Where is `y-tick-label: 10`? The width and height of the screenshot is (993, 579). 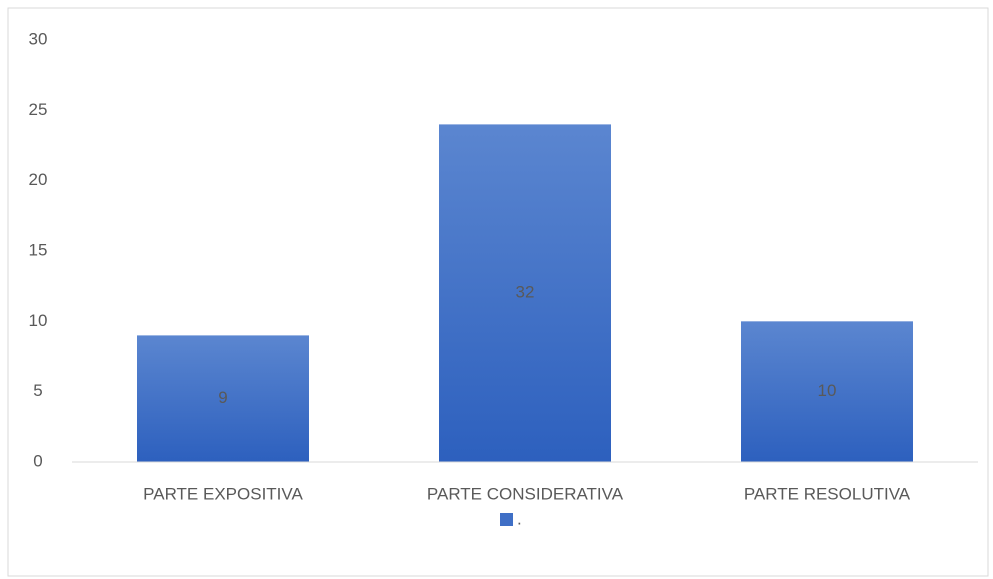 y-tick-label: 10 is located at coordinates (38, 320).